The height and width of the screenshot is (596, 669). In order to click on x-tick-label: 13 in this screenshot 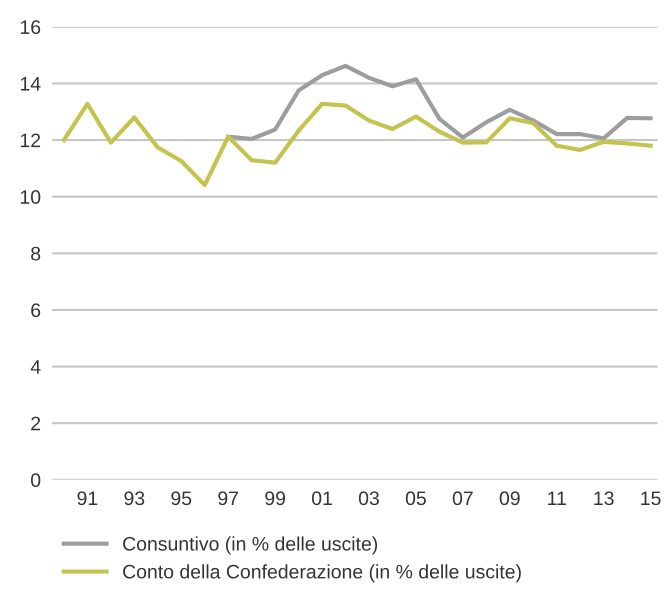, I will do `click(604, 498)`.